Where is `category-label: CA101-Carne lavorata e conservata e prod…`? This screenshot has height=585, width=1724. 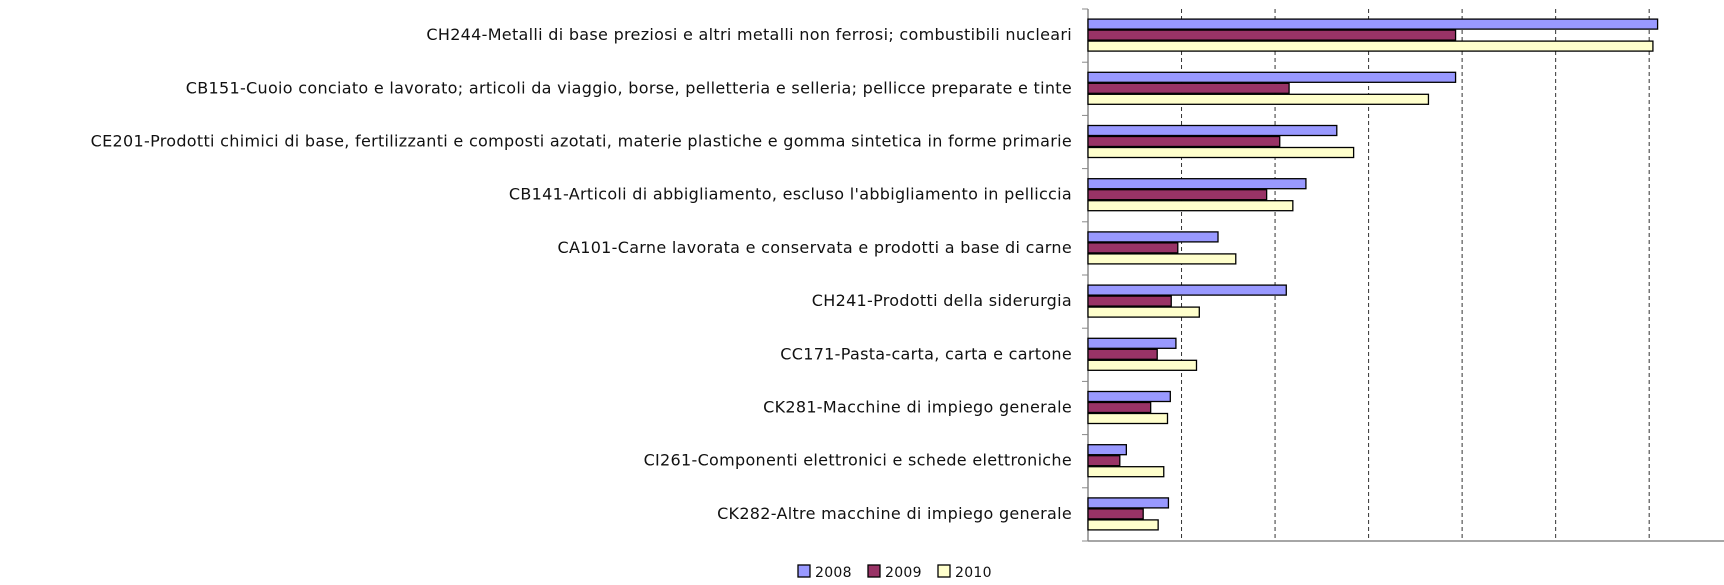 category-label: CA101-Carne lavorata e conservata e prod… is located at coordinates (815, 247).